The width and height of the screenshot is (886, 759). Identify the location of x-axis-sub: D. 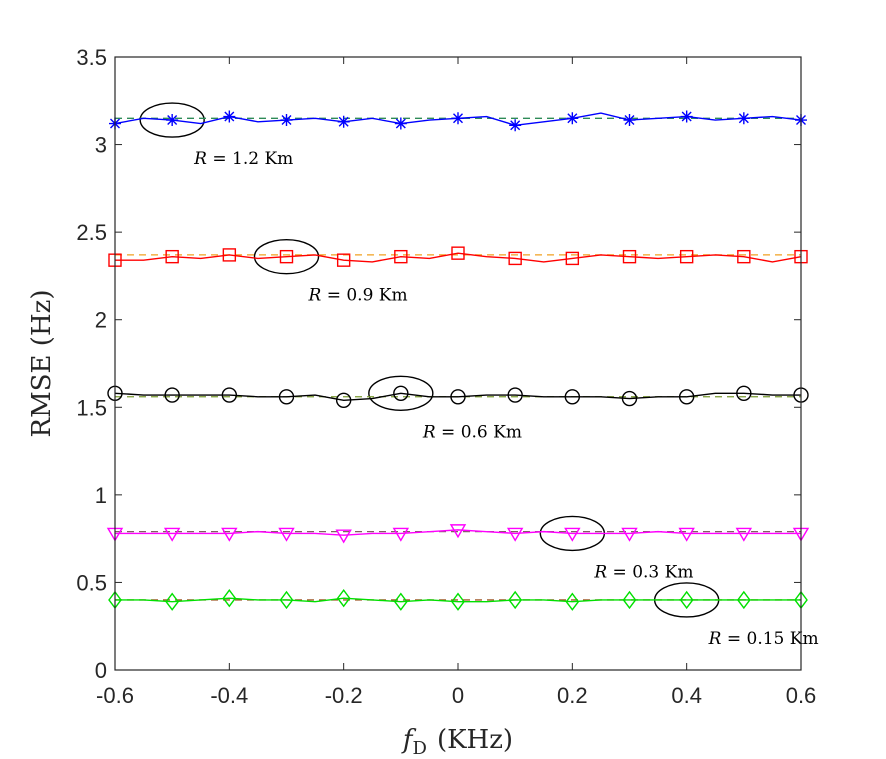
(420, 748).